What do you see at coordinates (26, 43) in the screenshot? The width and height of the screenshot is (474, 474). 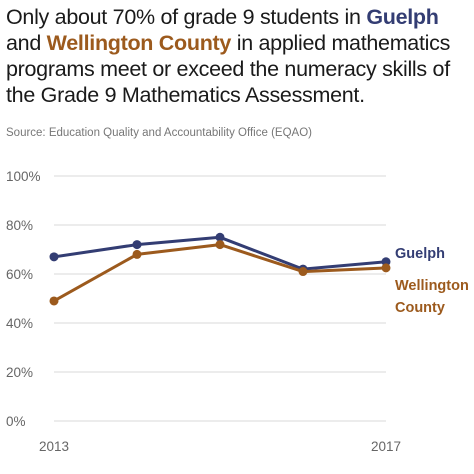 I see `title-part-2: and` at bounding box center [26, 43].